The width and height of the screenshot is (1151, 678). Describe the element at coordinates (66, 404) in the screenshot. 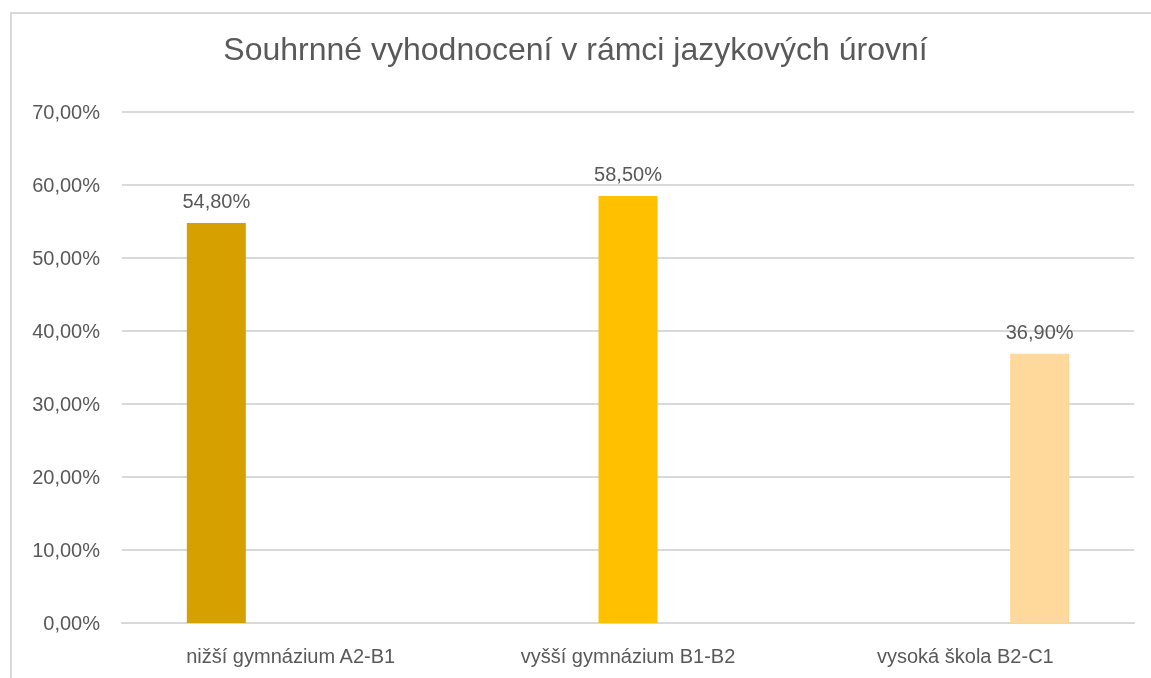

I see `y-tick-label: 30,00%` at that location.